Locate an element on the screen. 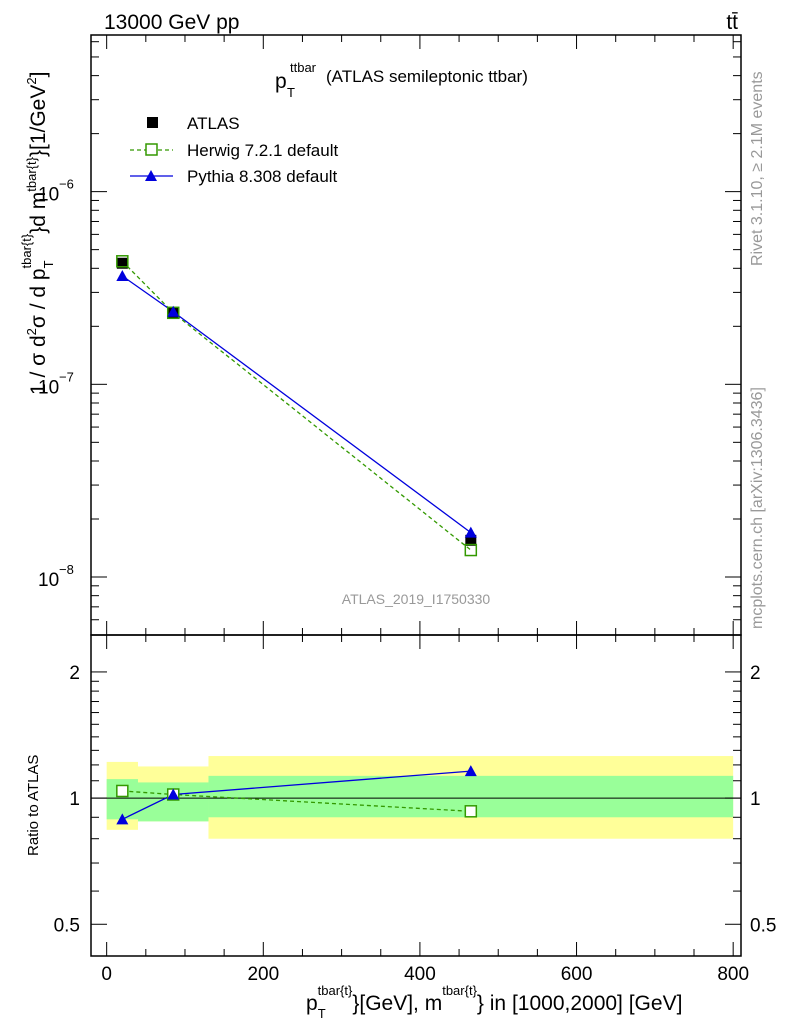 The width and height of the screenshot is (786, 1024). y-tick-label-ratio: 0.5 is located at coordinates (67, 925).